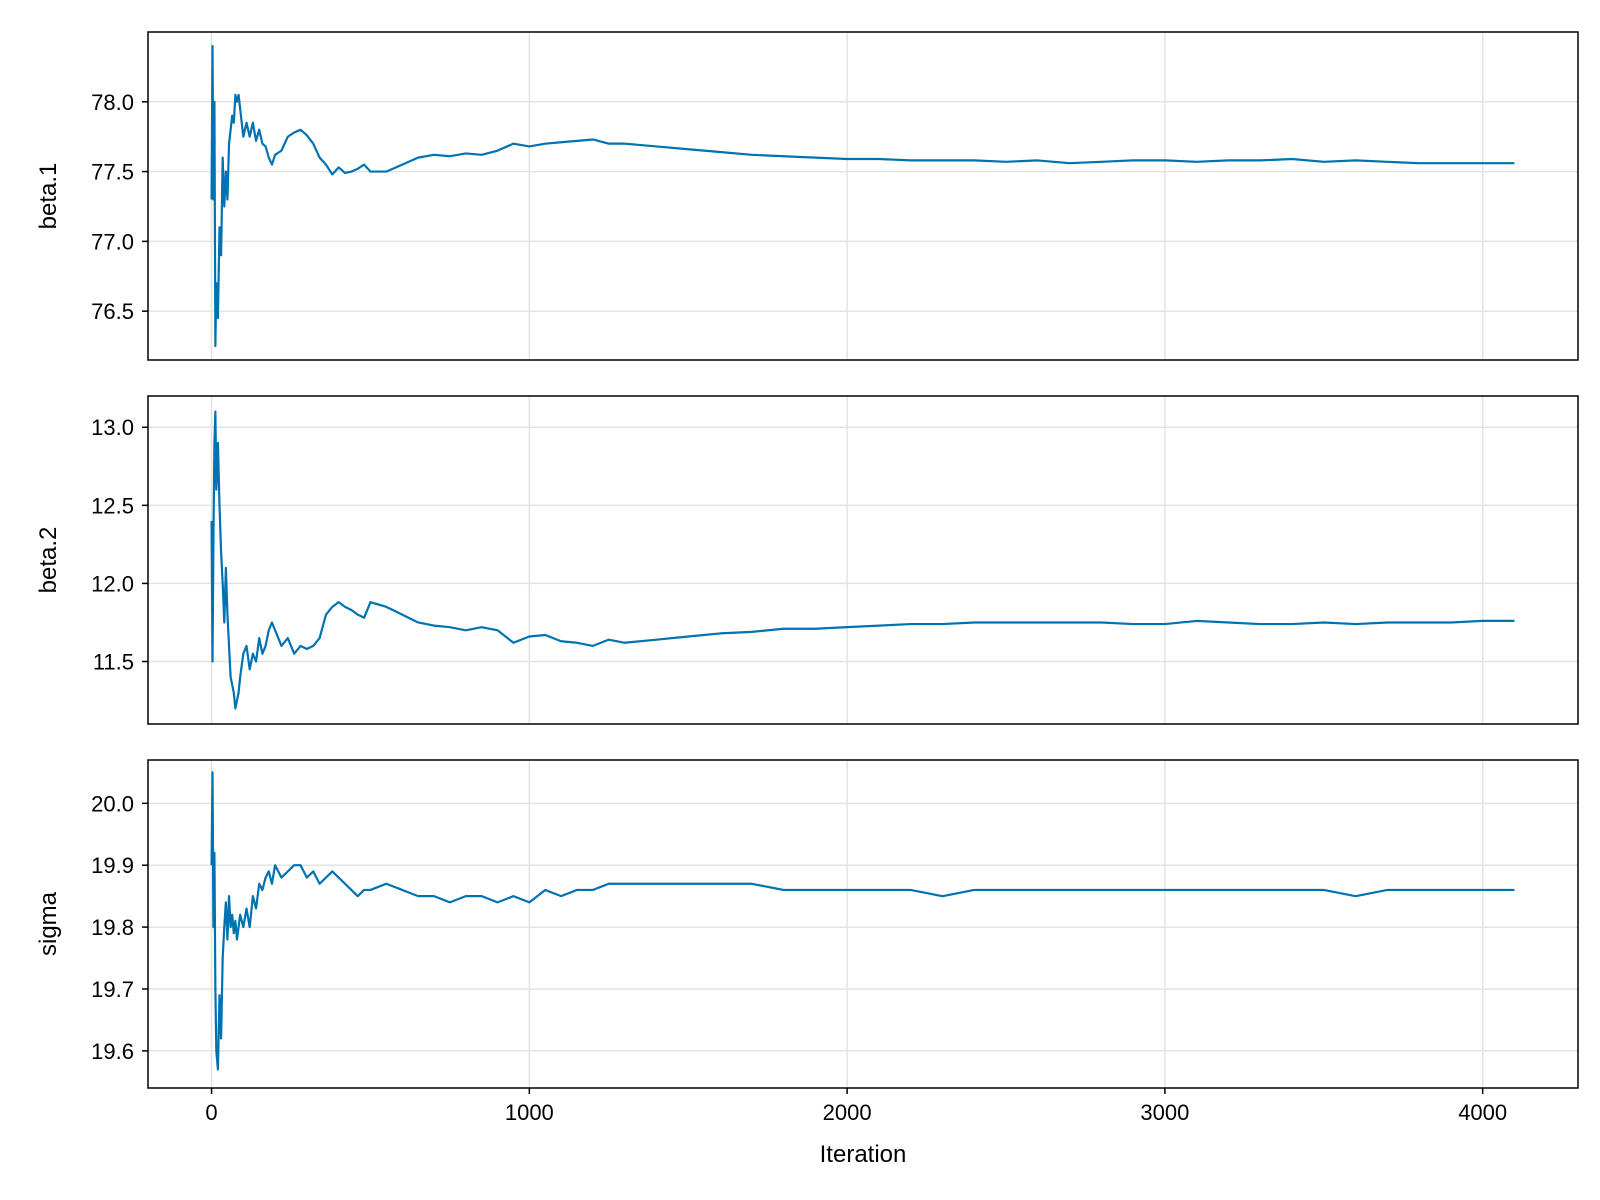  Describe the element at coordinates (112, 927) in the screenshot. I see `y-tick-label: 19.8` at that location.